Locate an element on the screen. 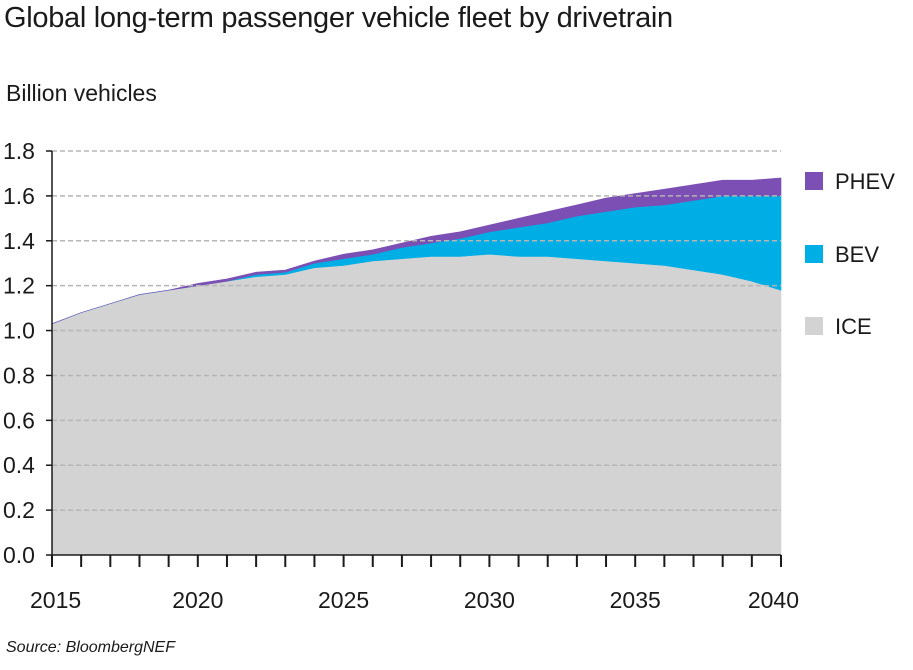 The height and width of the screenshot is (670, 913). y-tick-label: 1.4 is located at coordinates (19, 241).